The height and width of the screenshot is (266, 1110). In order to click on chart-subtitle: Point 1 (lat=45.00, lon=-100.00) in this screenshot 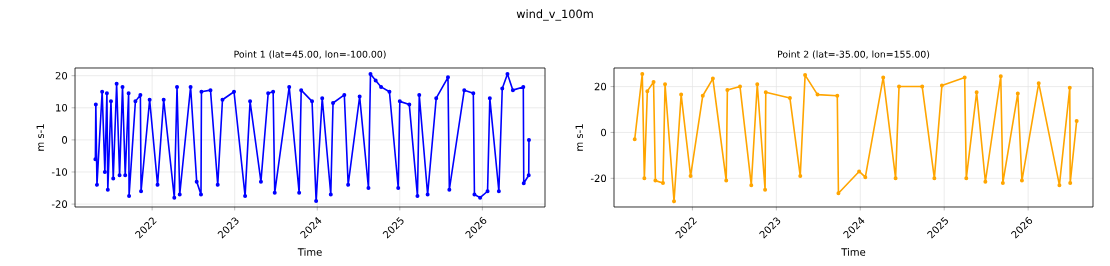, I will do `click(310, 54)`.